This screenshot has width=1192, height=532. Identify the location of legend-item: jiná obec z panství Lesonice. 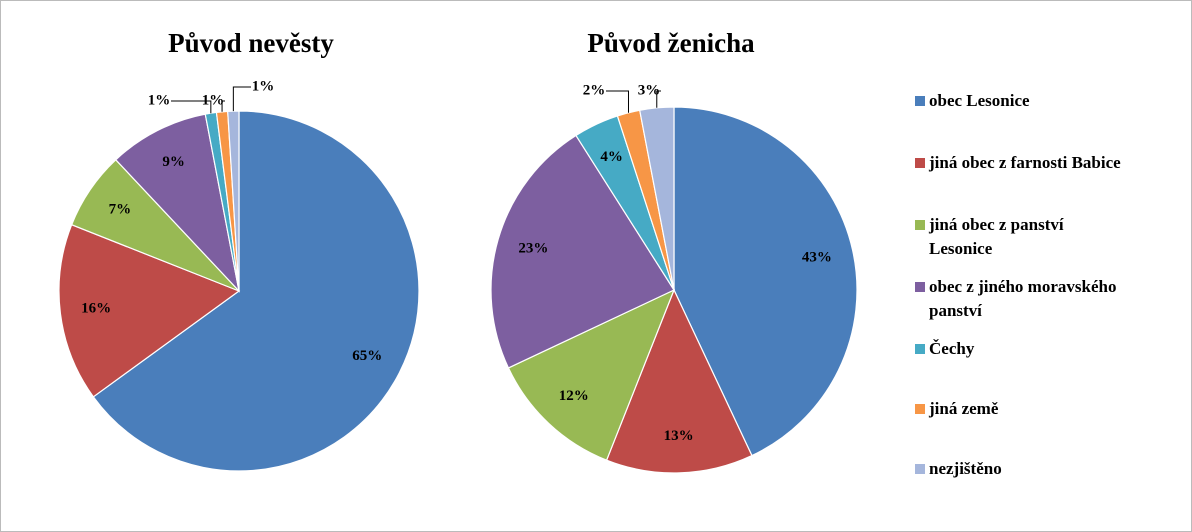
(1050, 237).